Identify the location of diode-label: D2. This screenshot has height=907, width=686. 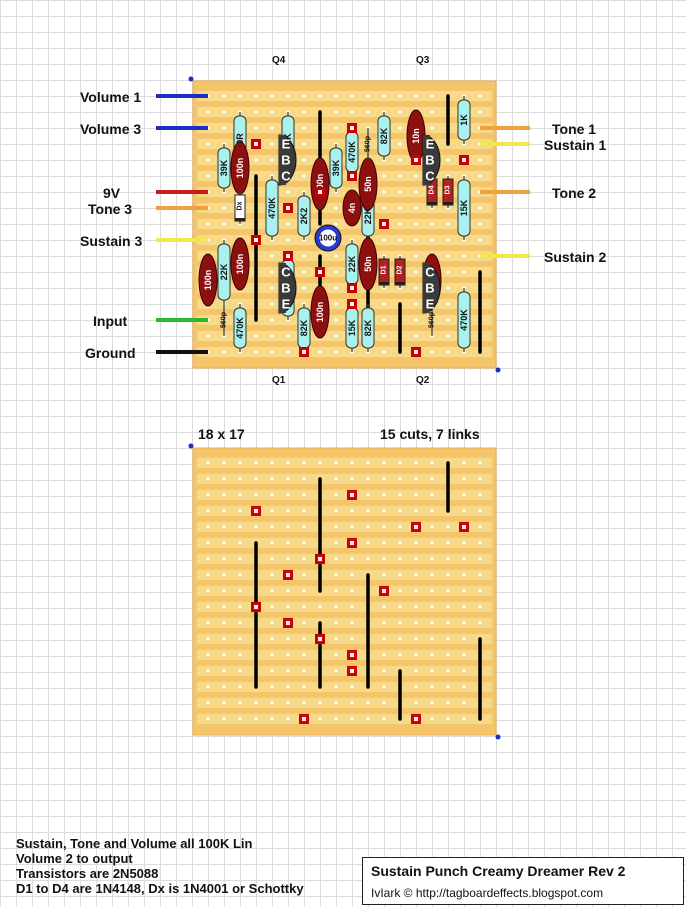
(400, 269).